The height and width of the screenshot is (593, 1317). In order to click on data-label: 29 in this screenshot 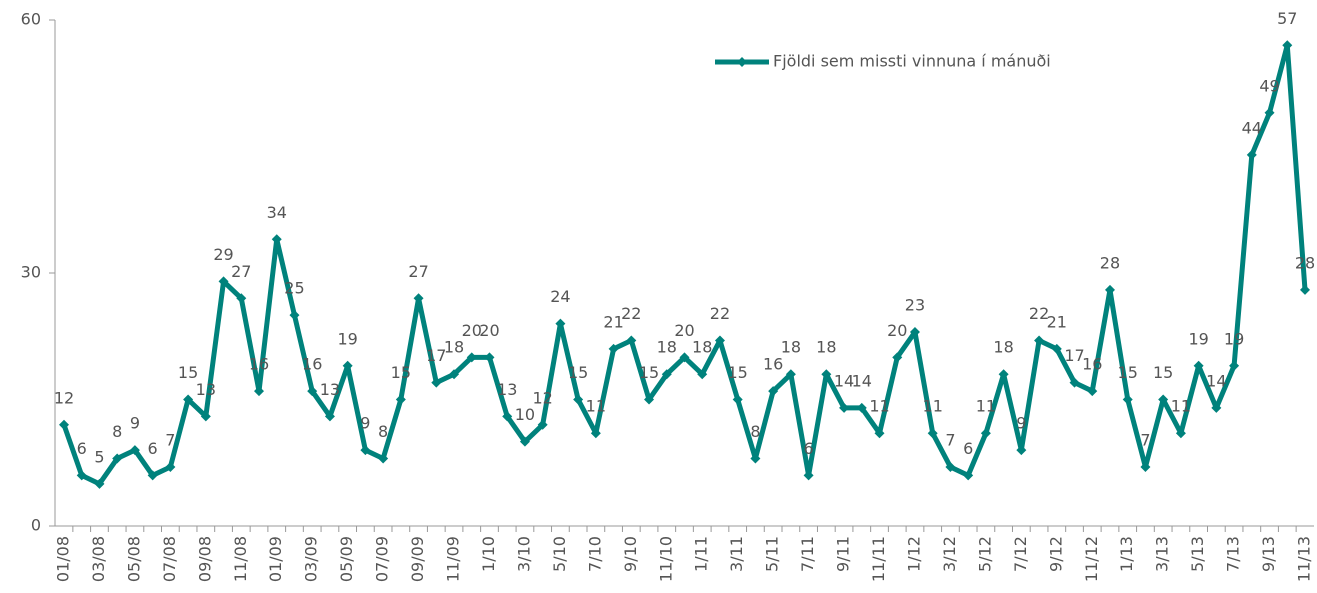, I will do `click(223, 254)`.